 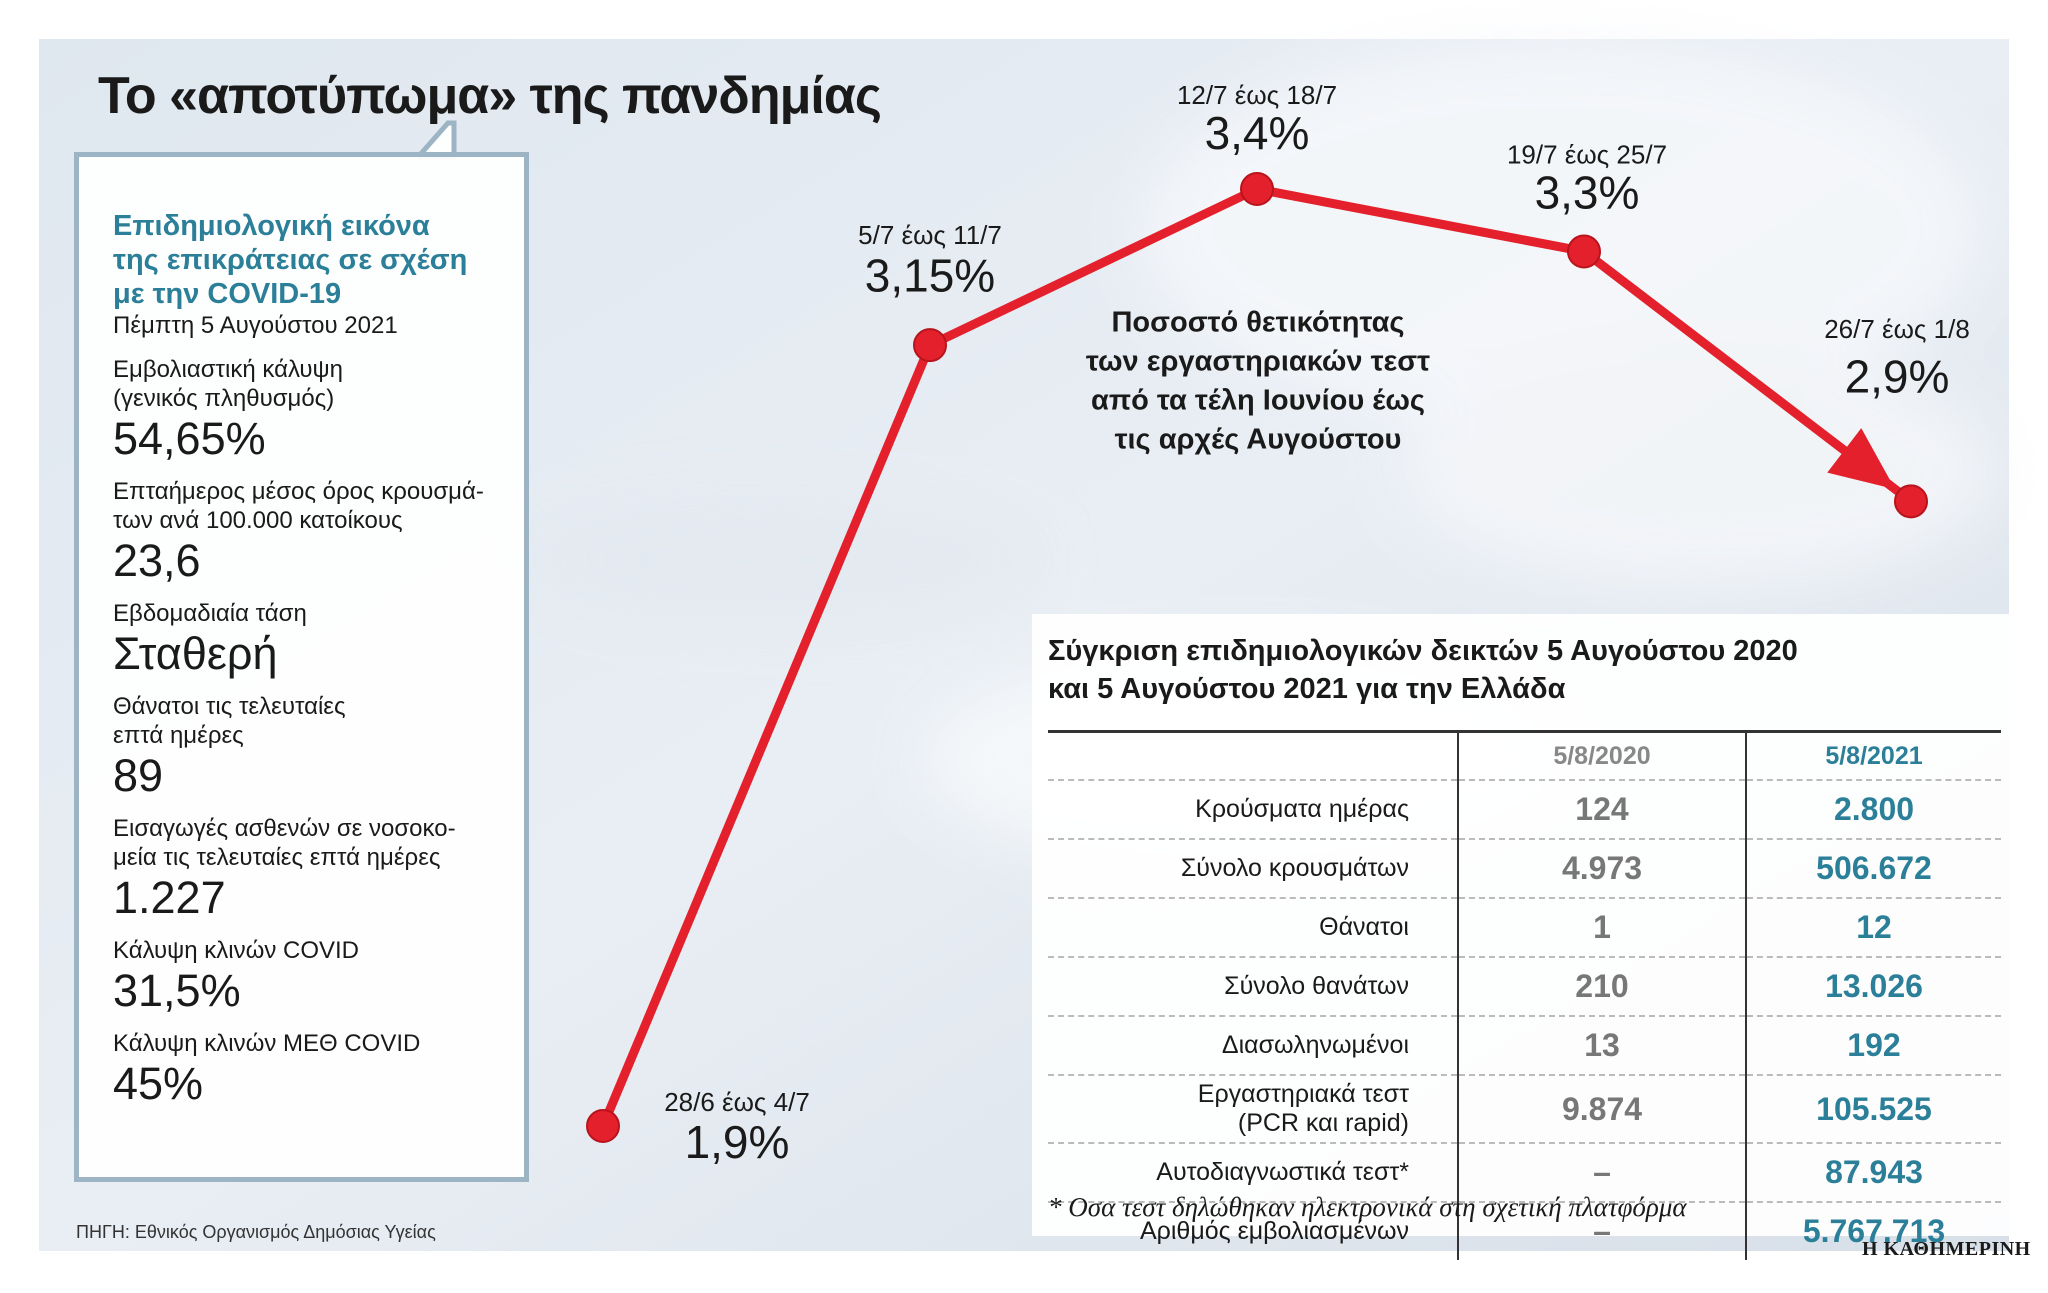 I want to click on cell-value: 13.026, so click(x=1873, y=986).